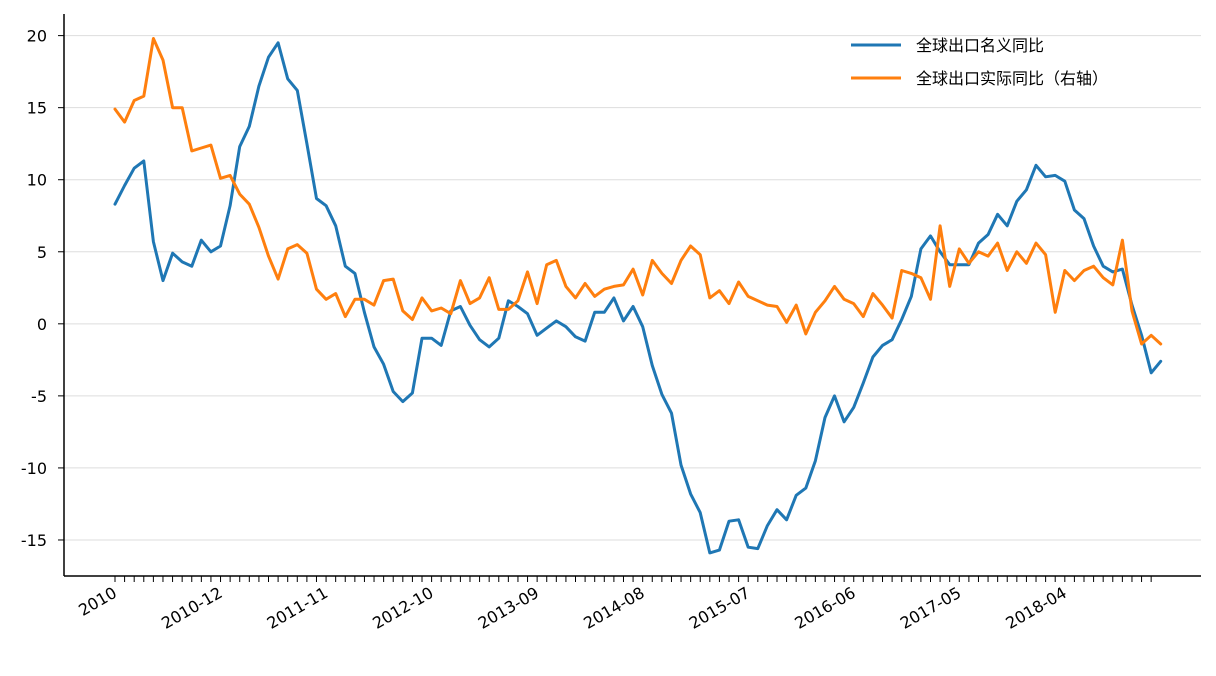 Image resolution: width=1216 pixels, height=676 pixels. I want to click on x-tick-label: 2010-12, so click(191, 608).